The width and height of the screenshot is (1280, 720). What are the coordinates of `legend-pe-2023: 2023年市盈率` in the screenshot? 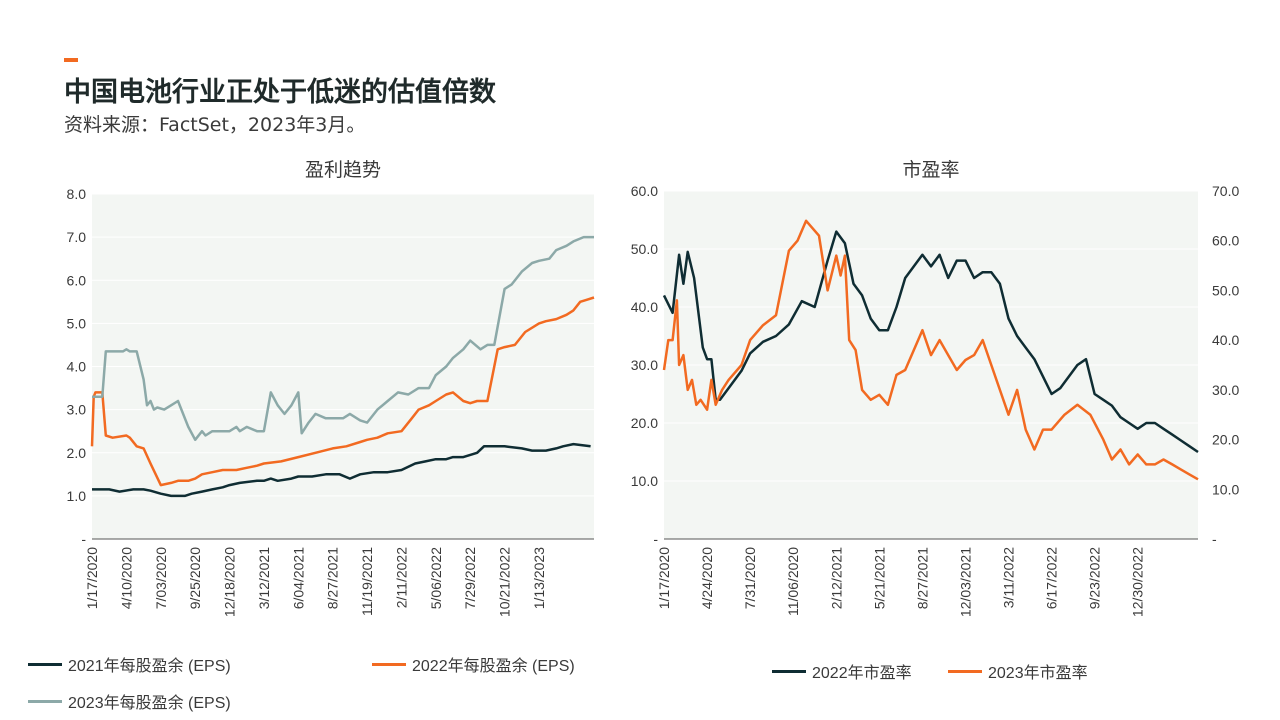 It's located at (1018, 671).